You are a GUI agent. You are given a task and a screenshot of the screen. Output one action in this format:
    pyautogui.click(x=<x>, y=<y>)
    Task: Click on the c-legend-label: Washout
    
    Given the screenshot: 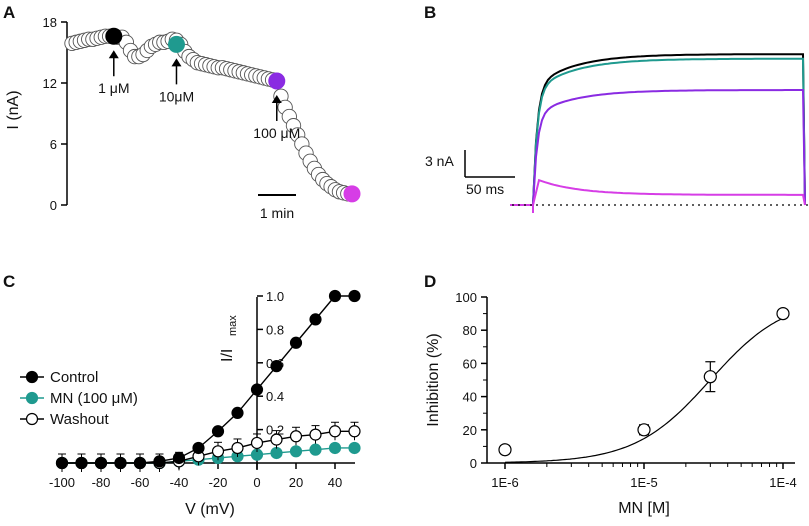 What is the action you would take?
    pyautogui.click(x=79, y=419)
    